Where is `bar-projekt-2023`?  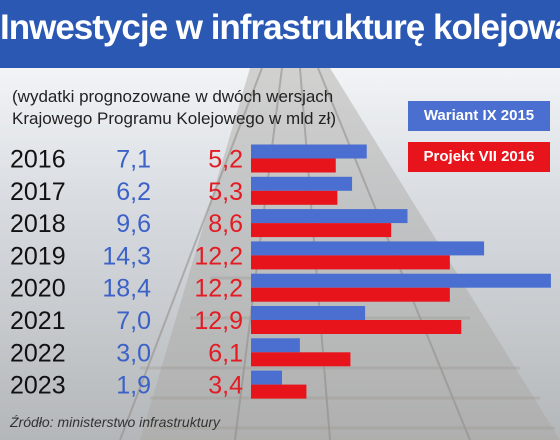 bar-projekt-2023 is located at coordinates (279, 391).